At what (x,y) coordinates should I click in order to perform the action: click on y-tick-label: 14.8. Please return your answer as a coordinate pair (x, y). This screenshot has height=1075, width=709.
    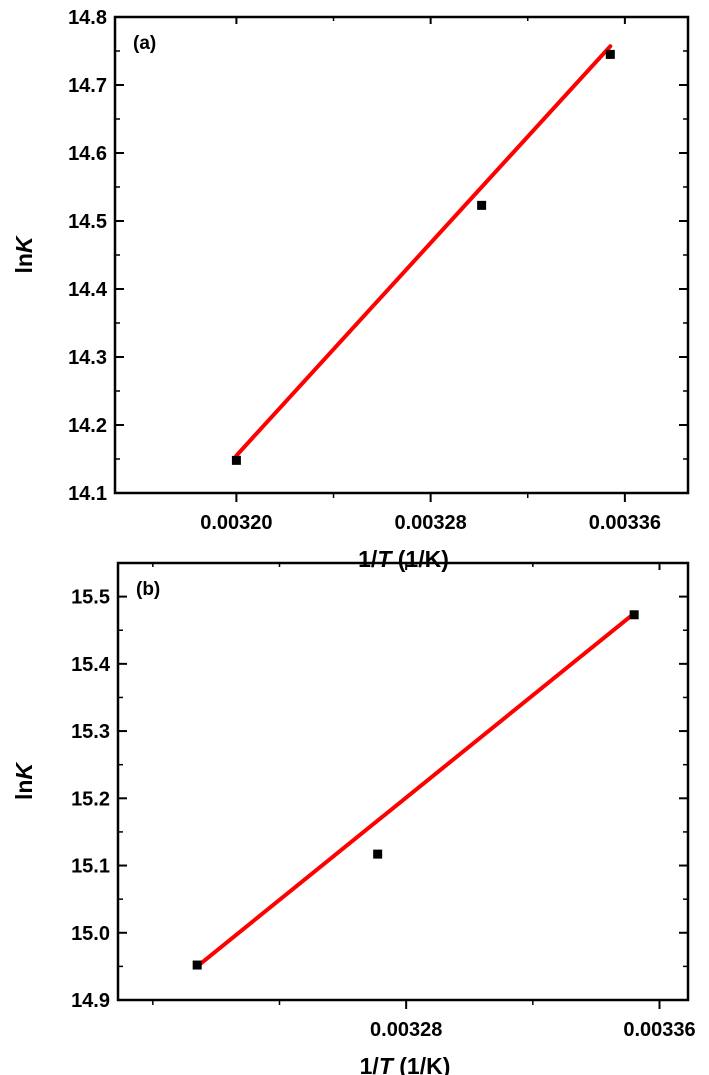
    Looking at the image, I should click on (87, 18).